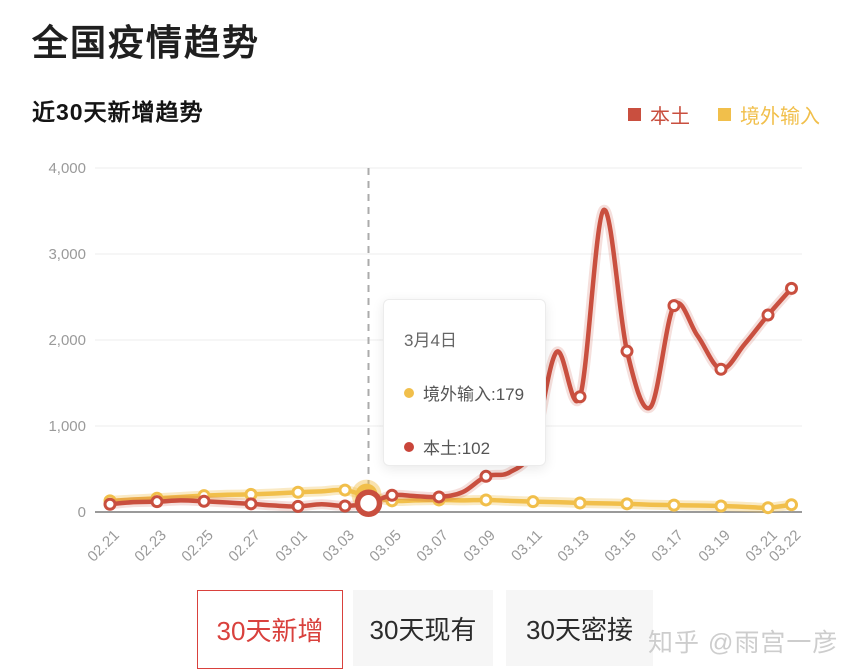 The width and height of the screenshot is (856, 669). I want to click on svg-text: 03.05, so click(385, 546).